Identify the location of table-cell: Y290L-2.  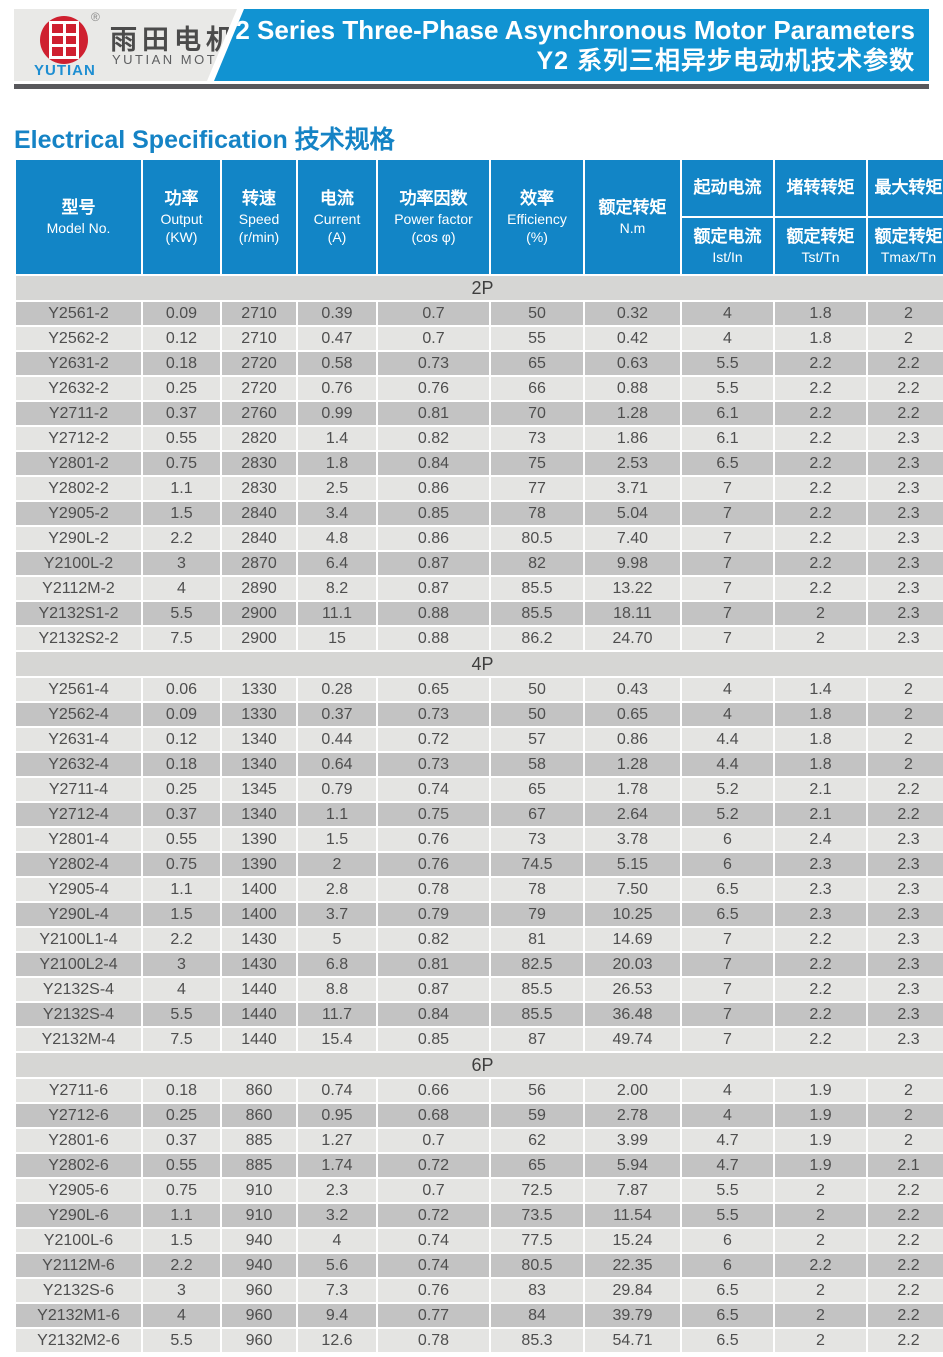
(78, 538).